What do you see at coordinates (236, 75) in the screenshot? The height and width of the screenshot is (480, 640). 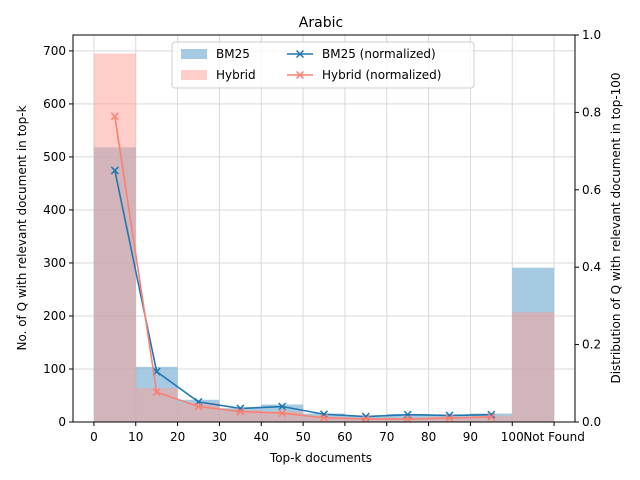 I see `legend-label: Hybrid` at bounding box center [236, 75].